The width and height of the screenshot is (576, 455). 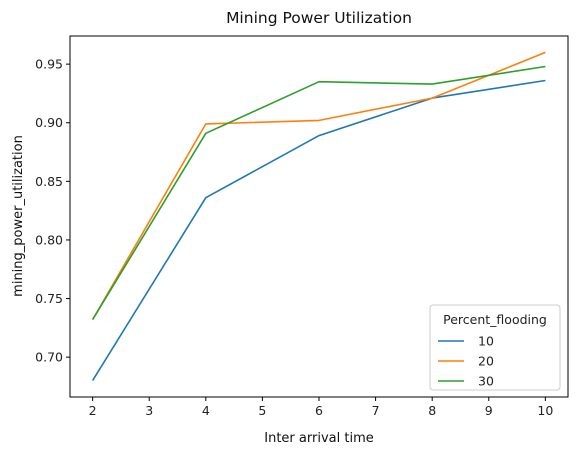 What do you see at coordinates (93, 410) in the screenshot?
I see `x-tick-label: 2` at bounding box center [93, 410].